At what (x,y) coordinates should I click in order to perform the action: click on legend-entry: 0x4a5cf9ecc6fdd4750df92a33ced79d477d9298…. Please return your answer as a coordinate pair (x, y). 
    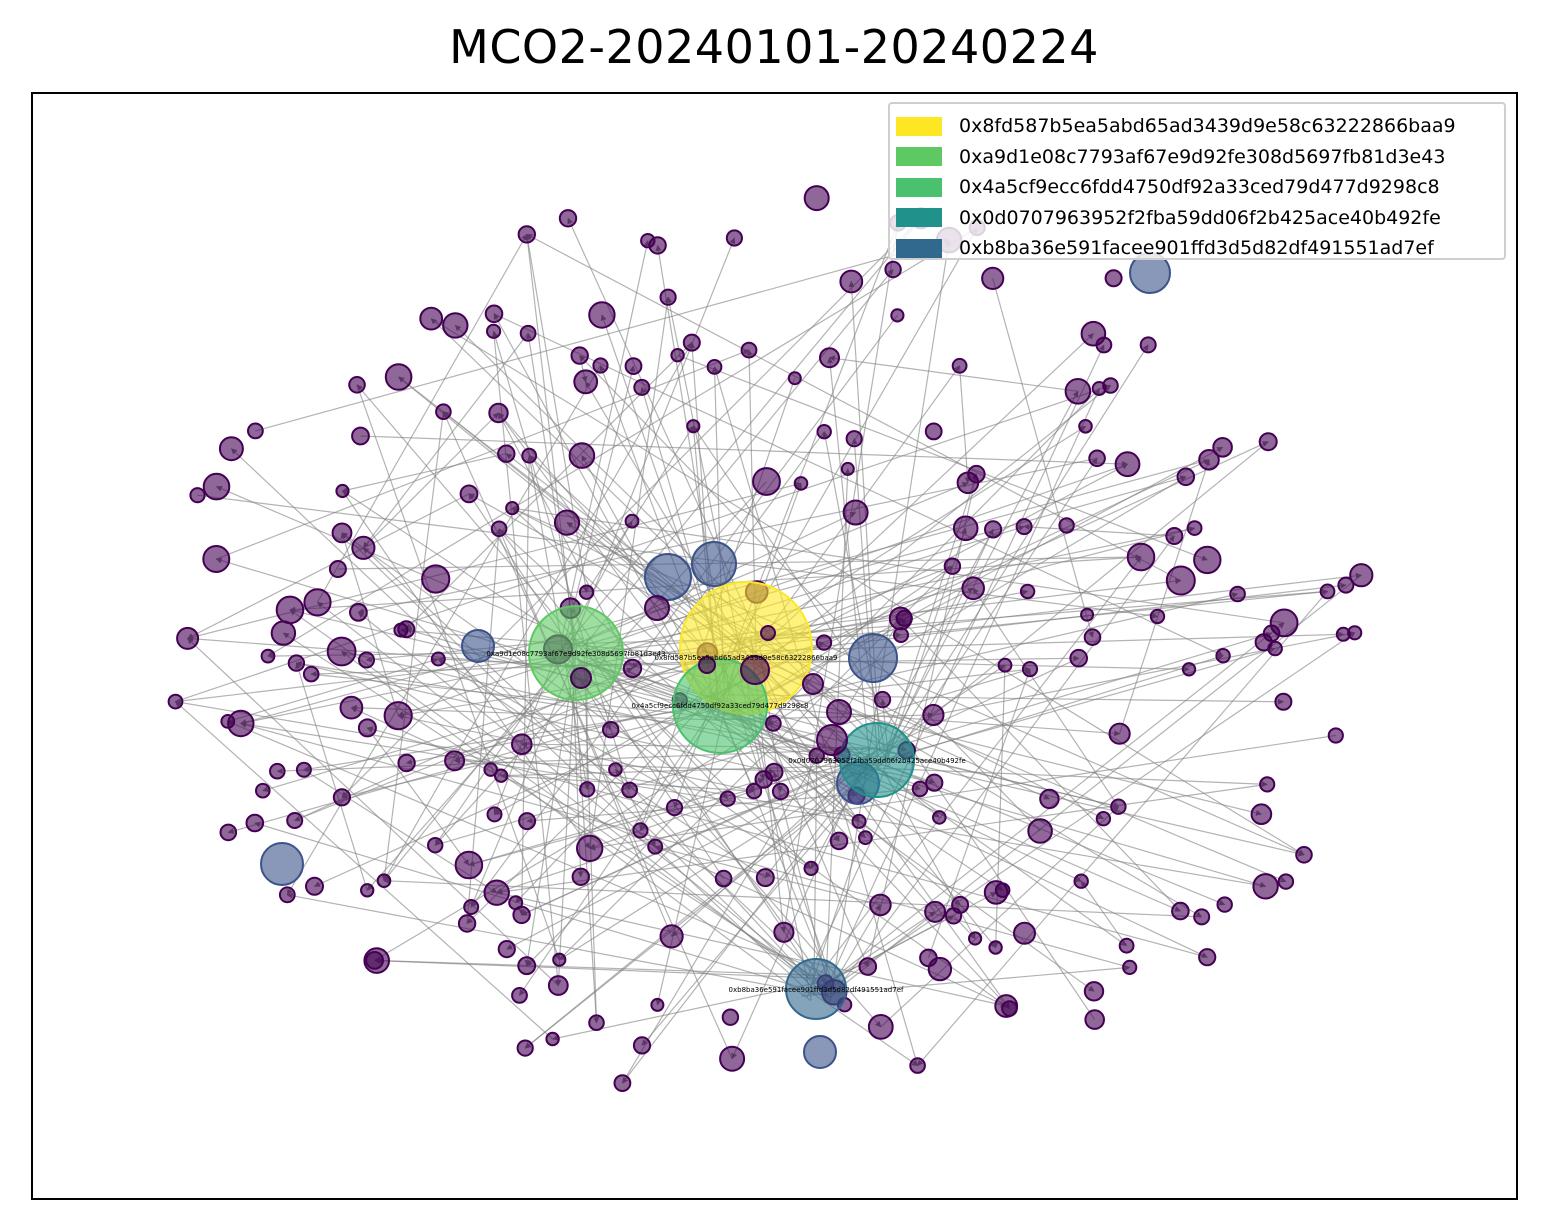
    Looking at the image, I should click on (1200, 187).